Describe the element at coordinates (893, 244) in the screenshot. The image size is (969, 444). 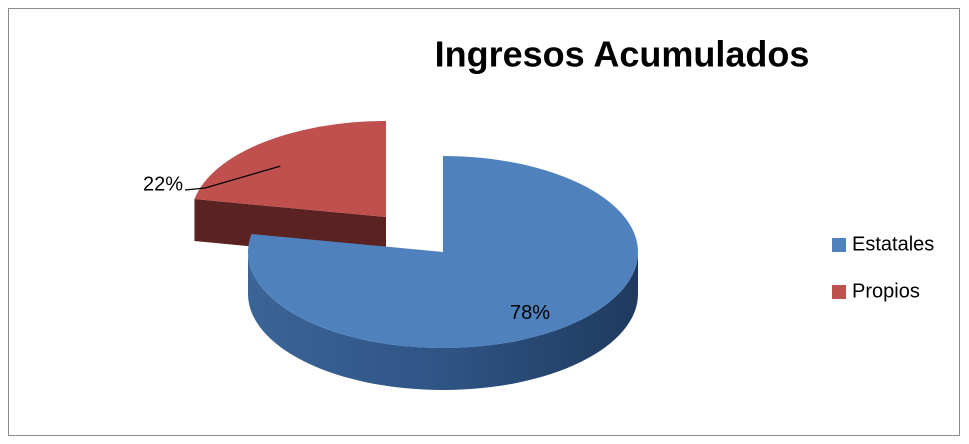
I see `legend-label: Estatales` at that location.